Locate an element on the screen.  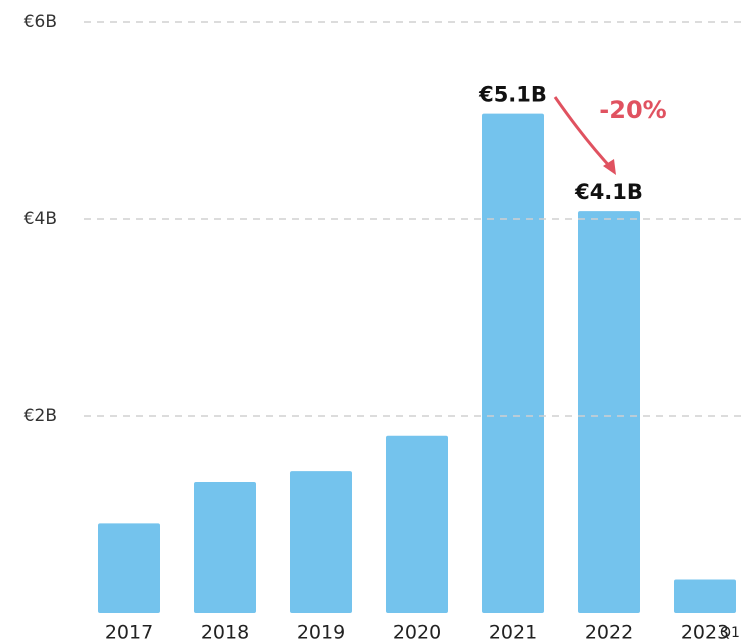
x-tick-label: 2019 is located at coordinates (321, 631).